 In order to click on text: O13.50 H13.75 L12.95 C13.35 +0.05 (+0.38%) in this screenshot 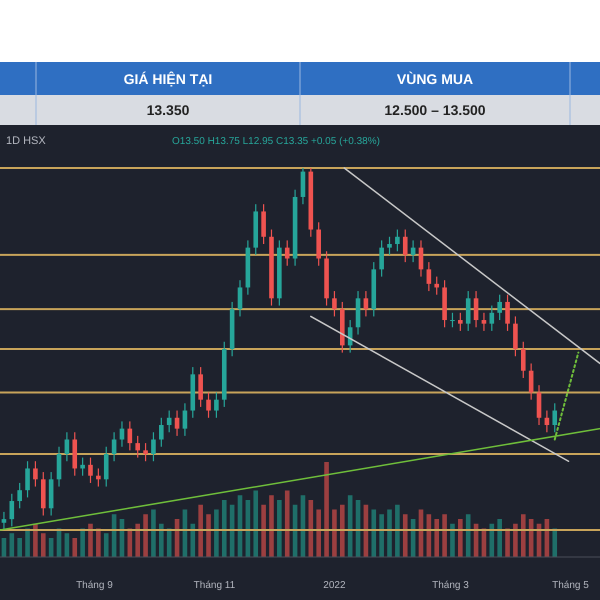, I will do `click(276, 141)`.